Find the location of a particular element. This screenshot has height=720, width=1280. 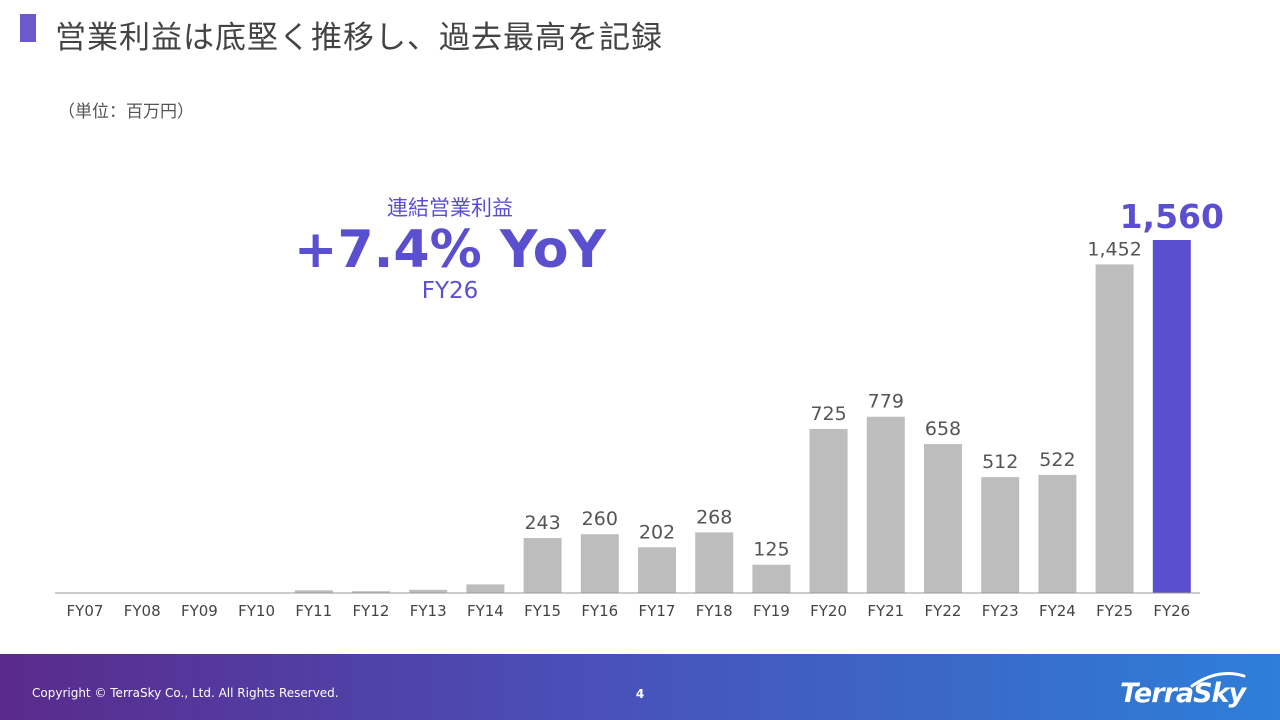

bar-fy11 is located at coordinates (313, 591).